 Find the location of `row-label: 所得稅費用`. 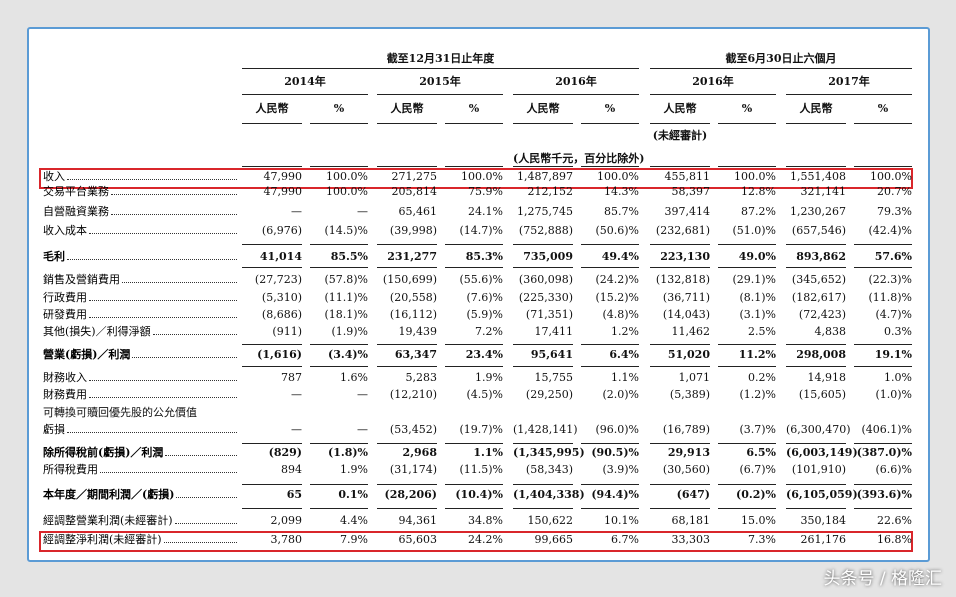

row-label: 所得稅費用 is located at coordinates (141, 470).